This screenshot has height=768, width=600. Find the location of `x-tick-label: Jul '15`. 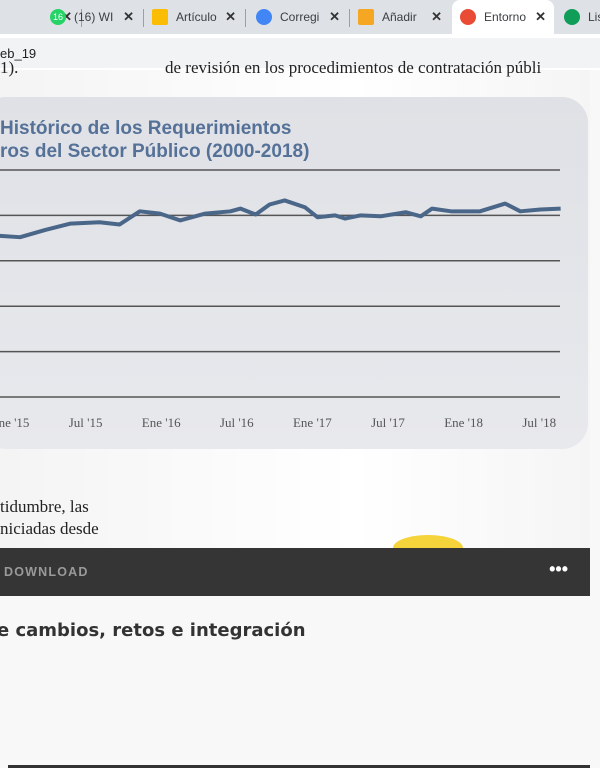

x-tick-label: Jul '15 is located at coordinates (86, 422).